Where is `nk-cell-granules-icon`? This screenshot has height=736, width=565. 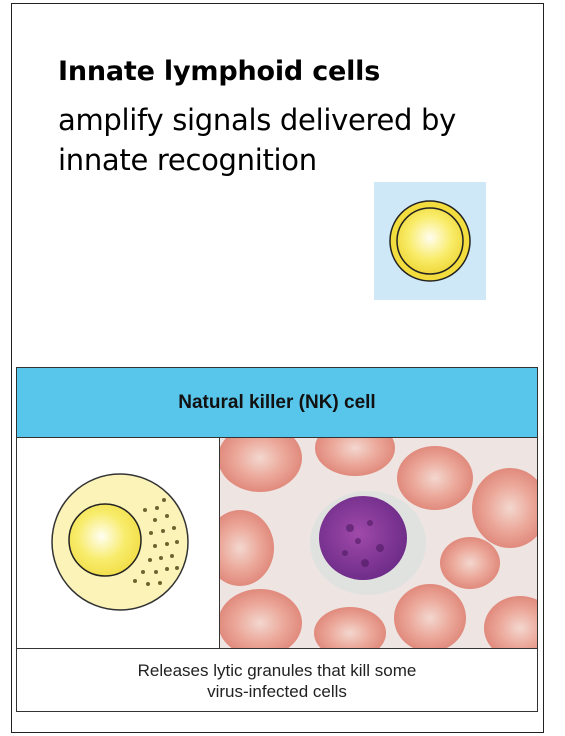 nk-cell-granules-icon is located at coordinates (120, 542).